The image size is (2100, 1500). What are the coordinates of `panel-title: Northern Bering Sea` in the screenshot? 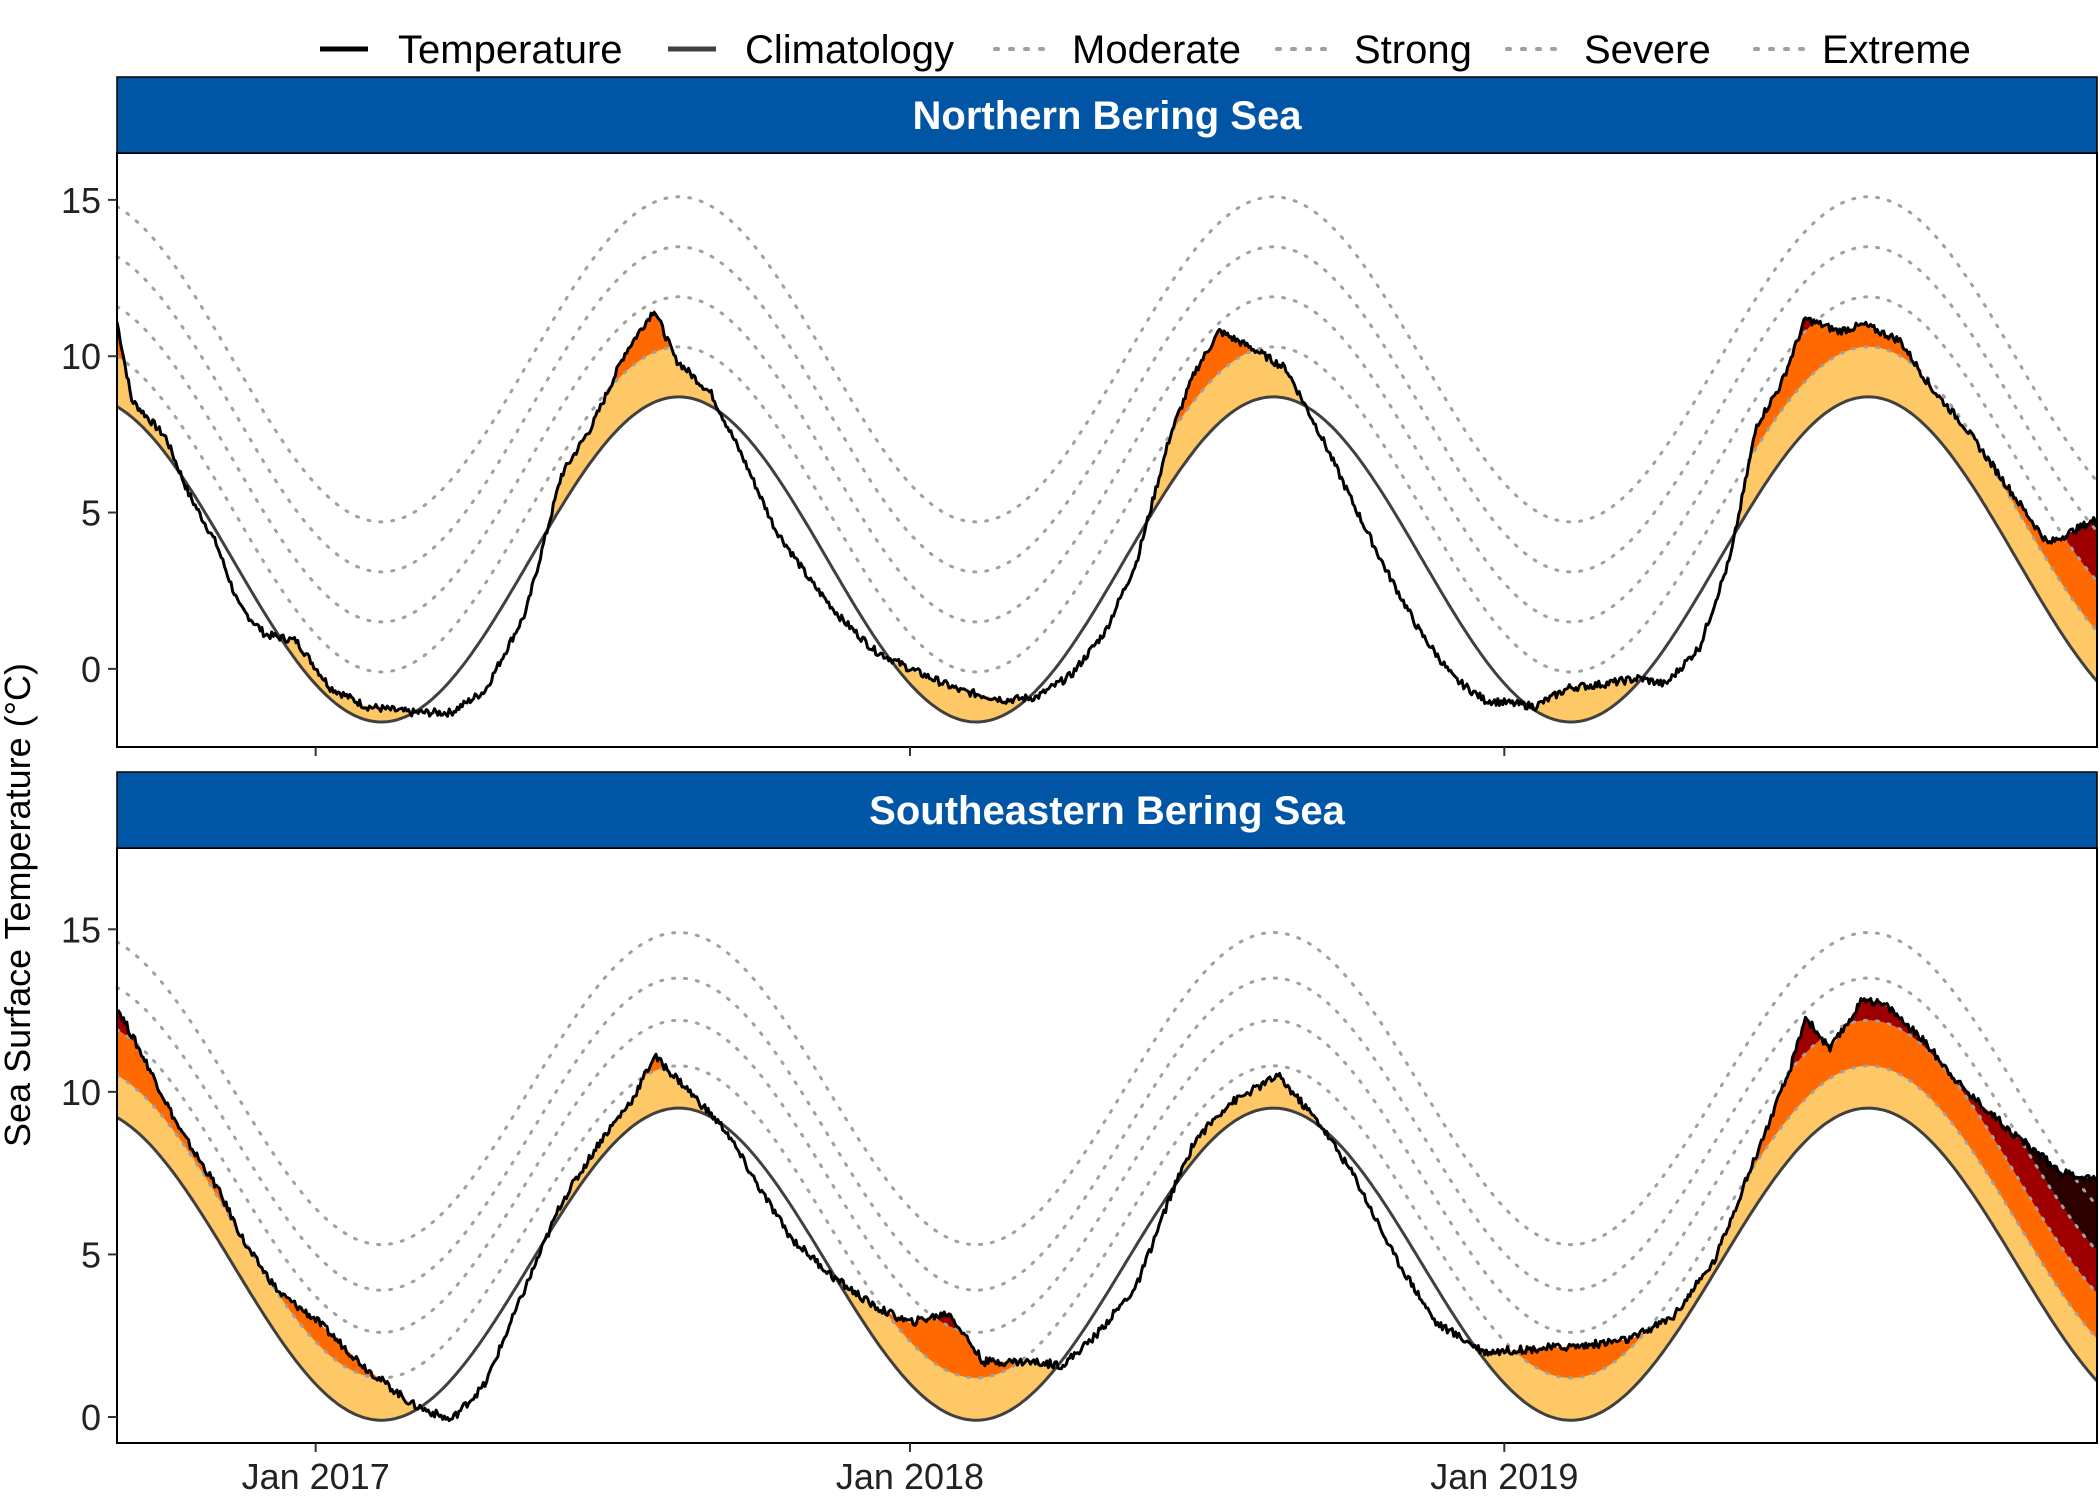 It's located at (1108, 116).